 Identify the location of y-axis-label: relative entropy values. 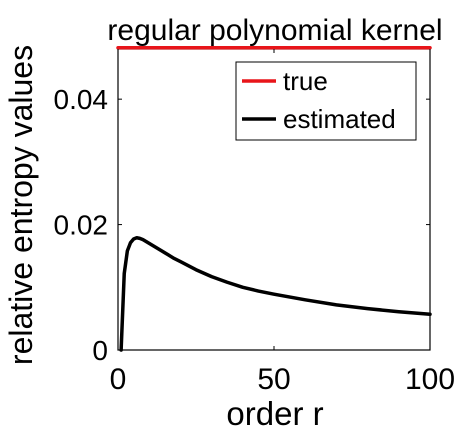
(21, 205).